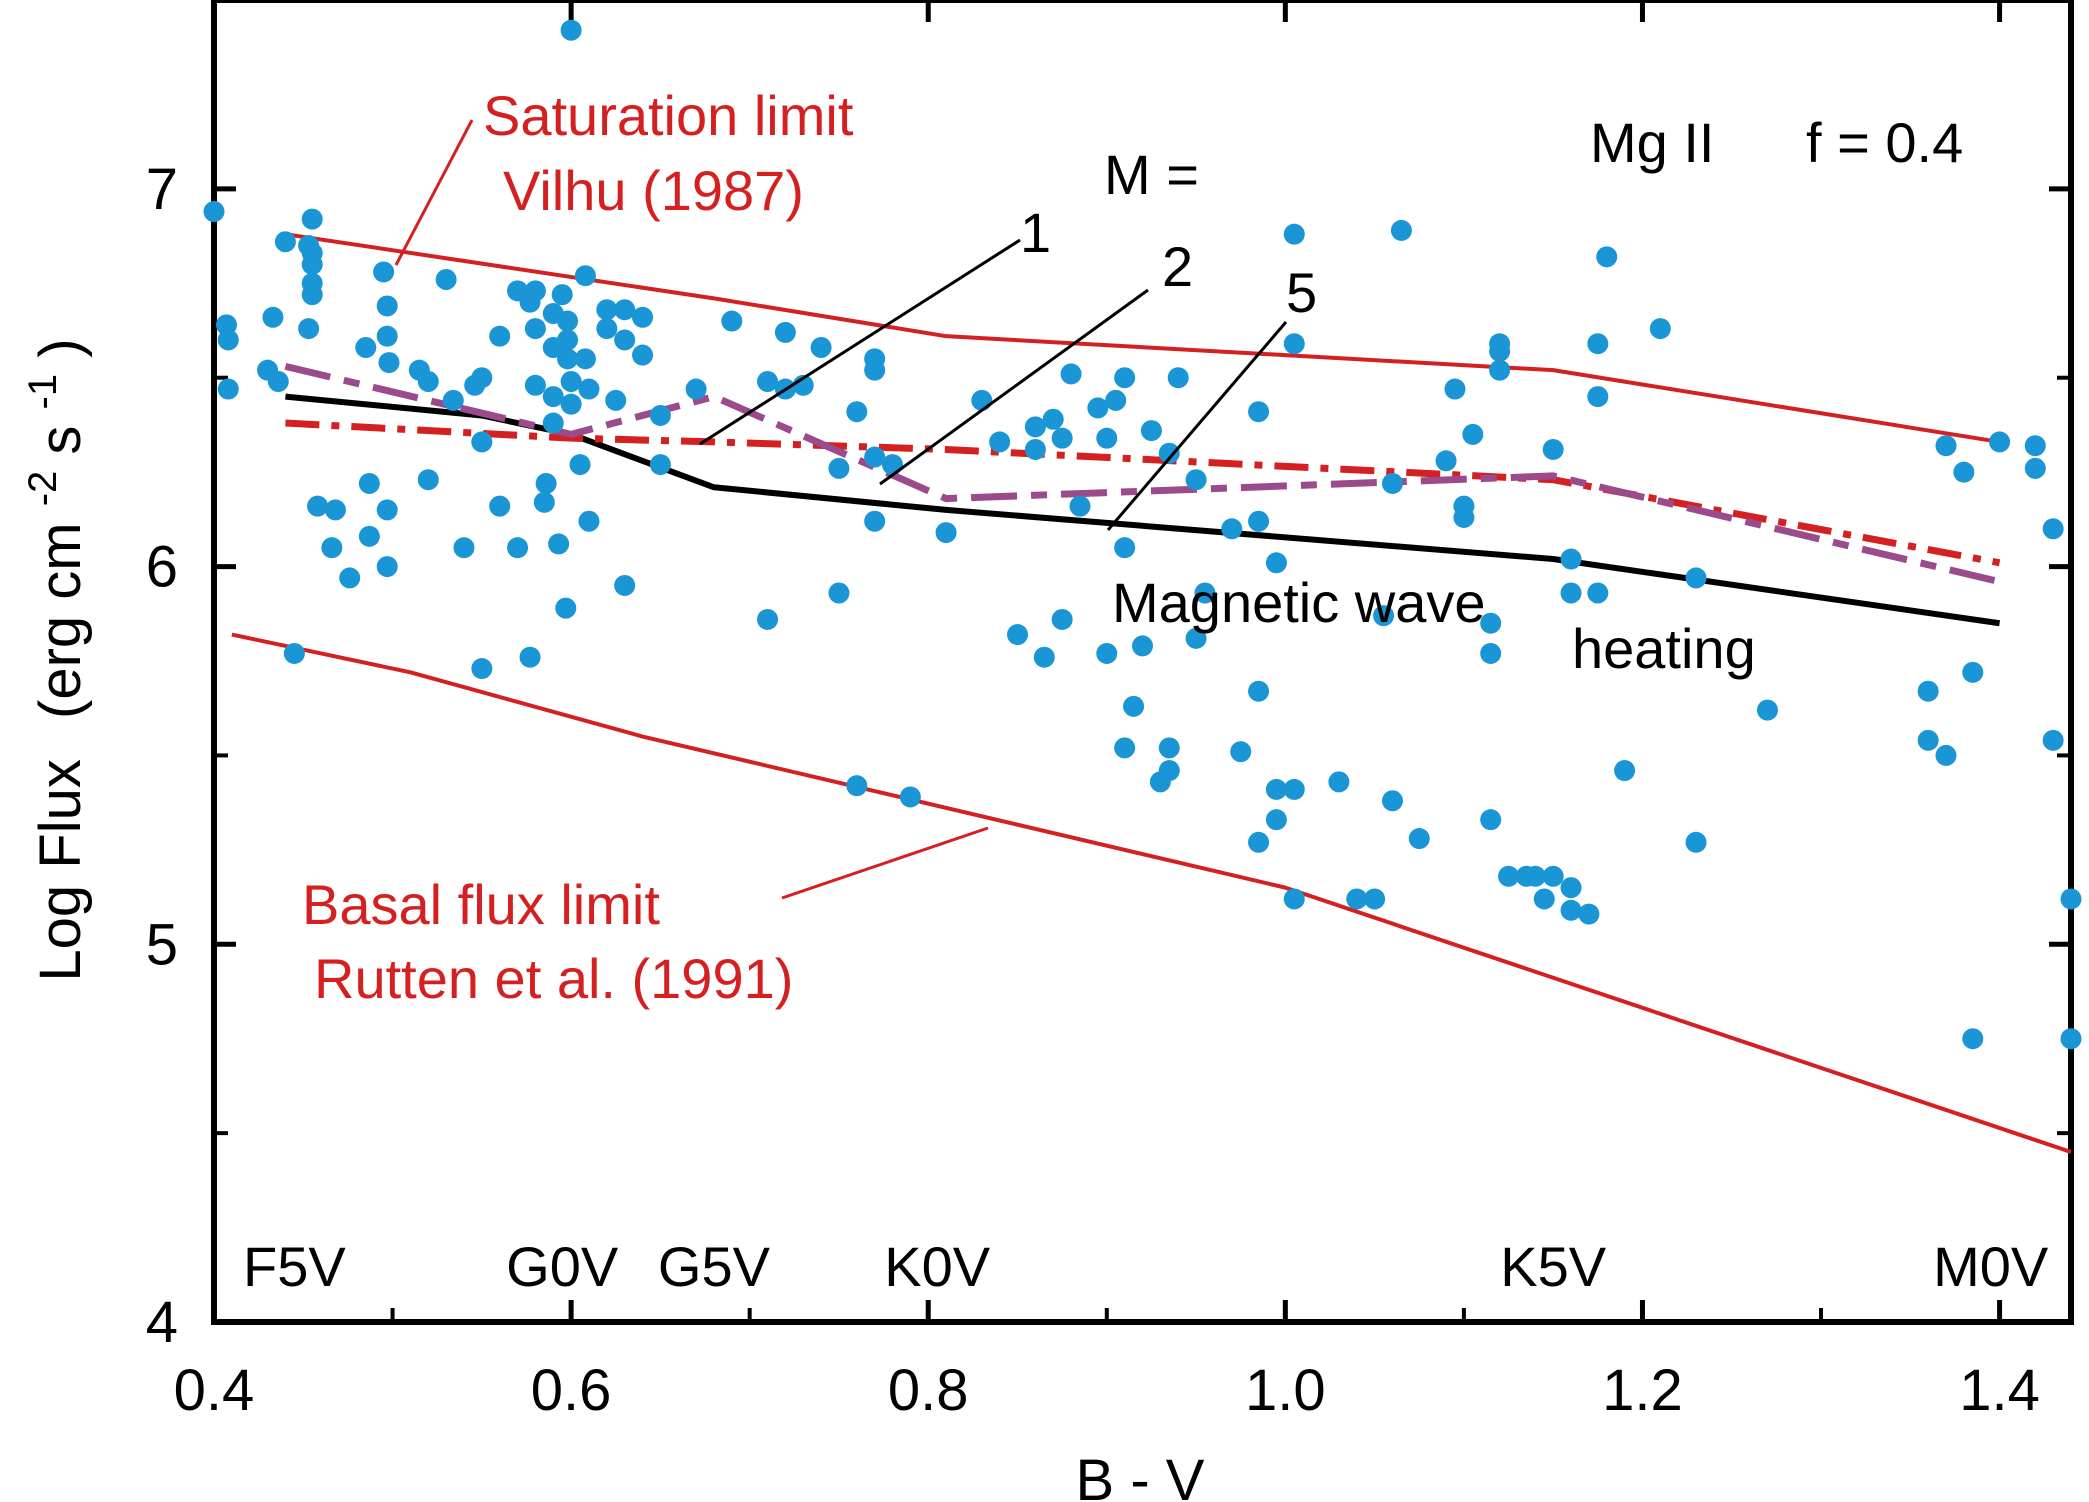  Describe the element at coordinates (1151, 174) in the screenshot. I see `m-equals-label: M =` at that location.